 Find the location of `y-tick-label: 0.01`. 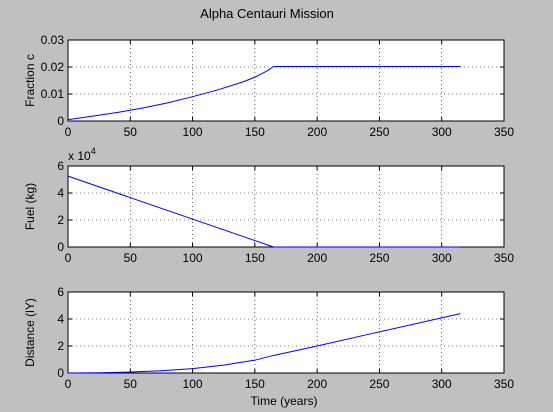

y-tick-label: 0.01 is located at coordinates (53, 94).